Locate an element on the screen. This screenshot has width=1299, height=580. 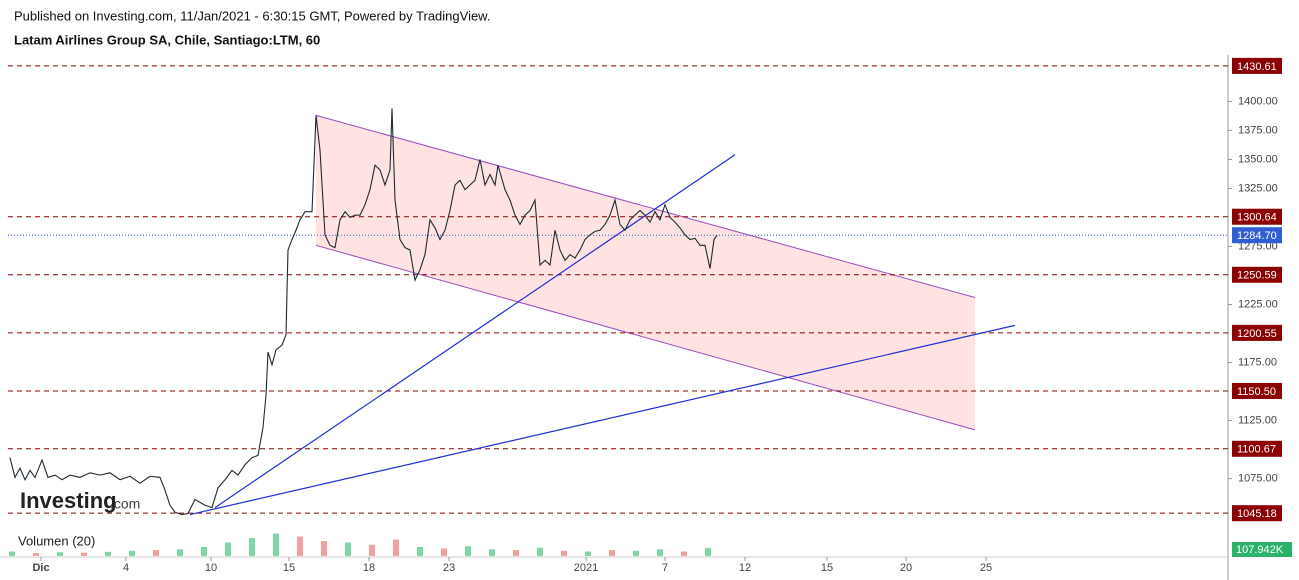
y-tick-label: 1325.00 is located at coordinates (1258, 188).